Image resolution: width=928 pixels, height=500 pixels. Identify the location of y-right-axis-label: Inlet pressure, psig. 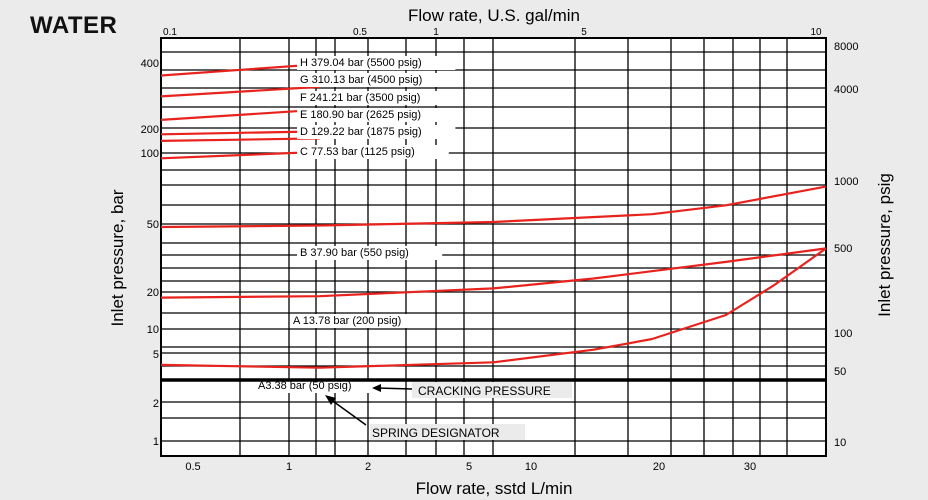
(884, 245).